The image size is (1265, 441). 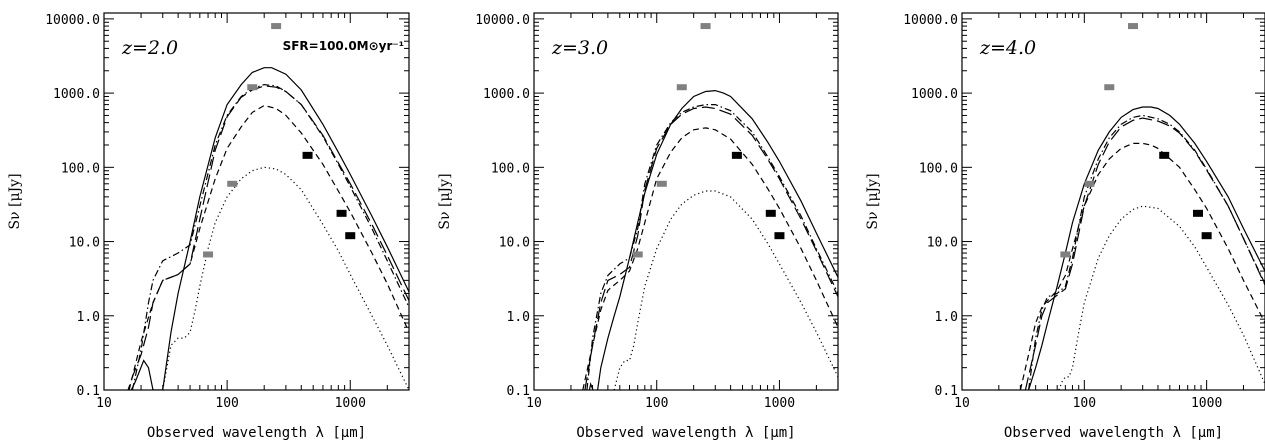 I want to click on redshift-label: z=3.0, so click(x=579, y=48).